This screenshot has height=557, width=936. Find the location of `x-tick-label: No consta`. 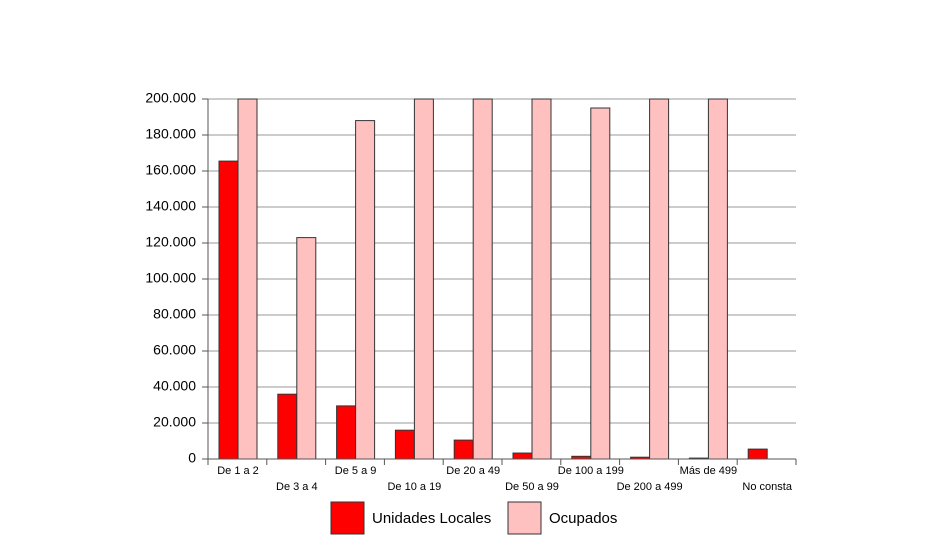

x-tick-label: No consta is located at coordinates (767, 487).